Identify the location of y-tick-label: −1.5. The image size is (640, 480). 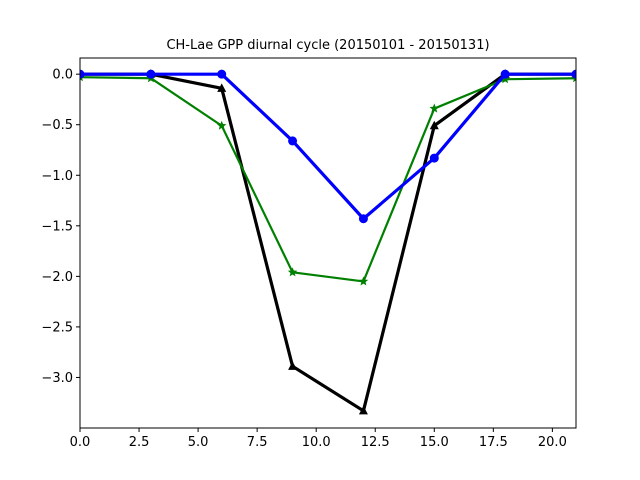
(57, 226).